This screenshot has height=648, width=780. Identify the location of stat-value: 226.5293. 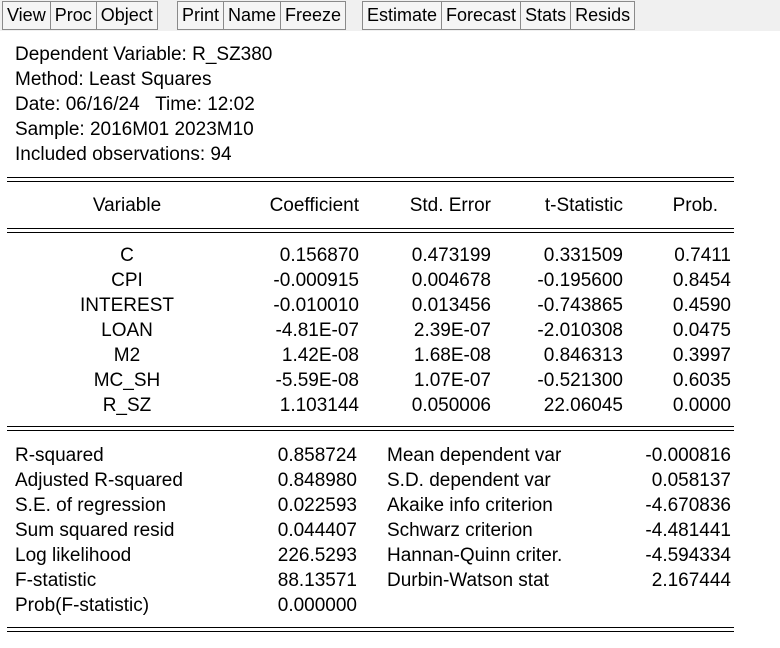
(317, 555).